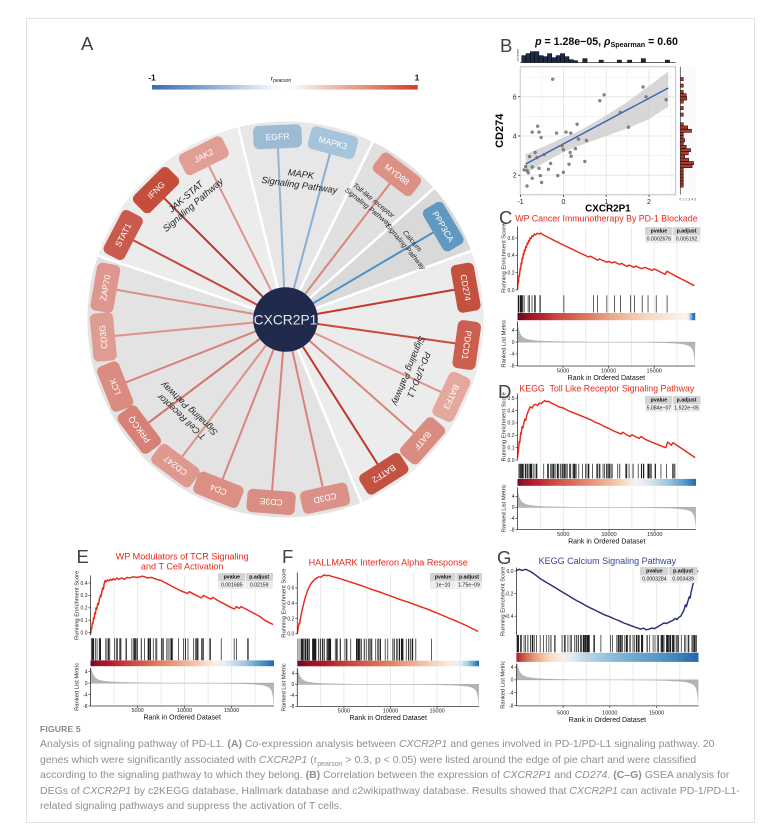  What do you see at coordinates (232, 586) in the screenshot?
I see `svg-text: 0.001685` at bounding box center [232, 586].